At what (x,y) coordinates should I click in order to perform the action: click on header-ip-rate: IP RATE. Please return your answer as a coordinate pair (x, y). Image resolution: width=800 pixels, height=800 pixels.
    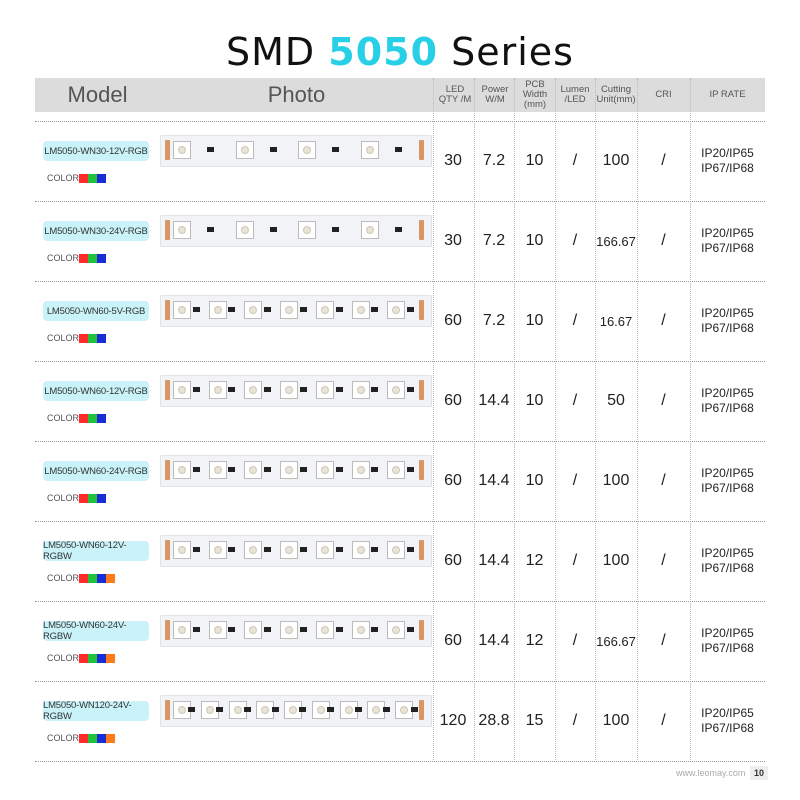
    Looking at the image, I should click on (727, 94).